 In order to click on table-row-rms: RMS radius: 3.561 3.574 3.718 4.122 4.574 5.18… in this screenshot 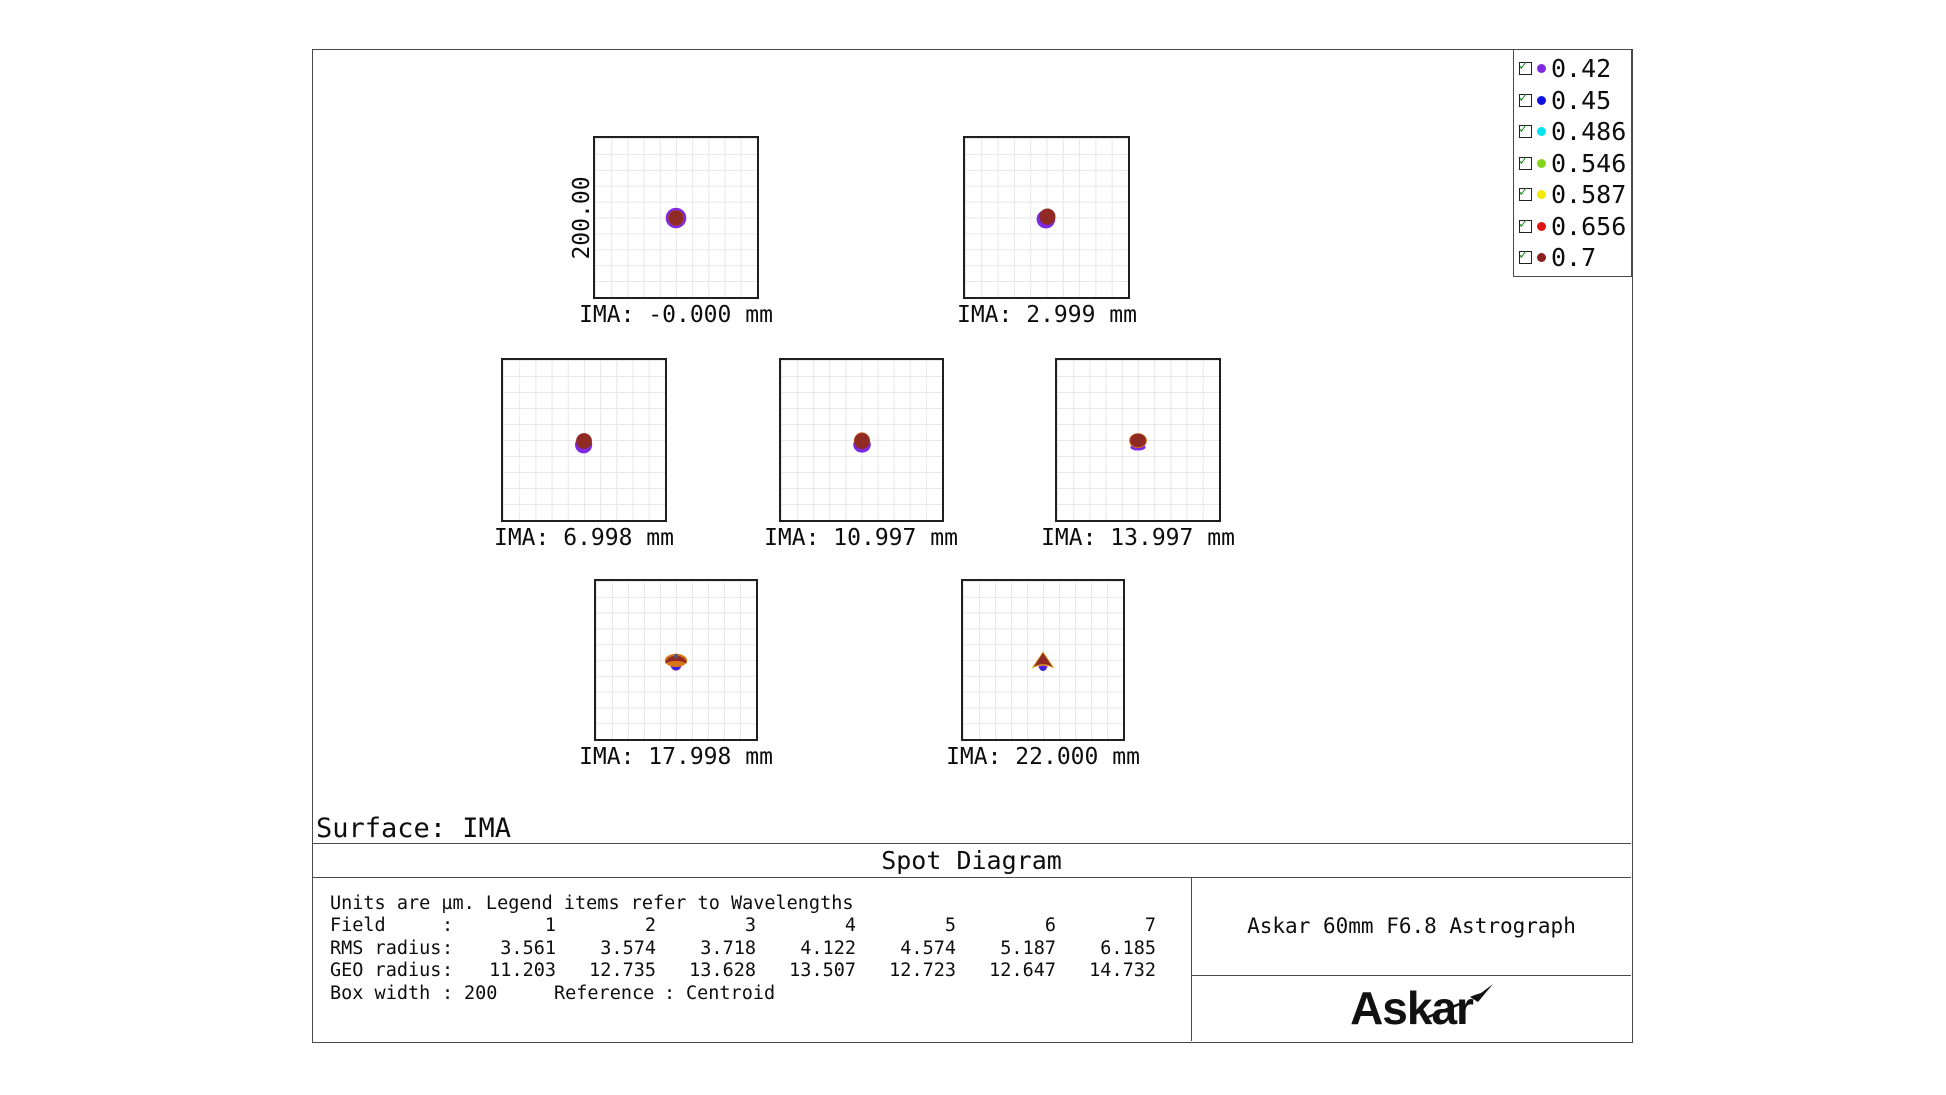, I will do `click(743, 949)`.